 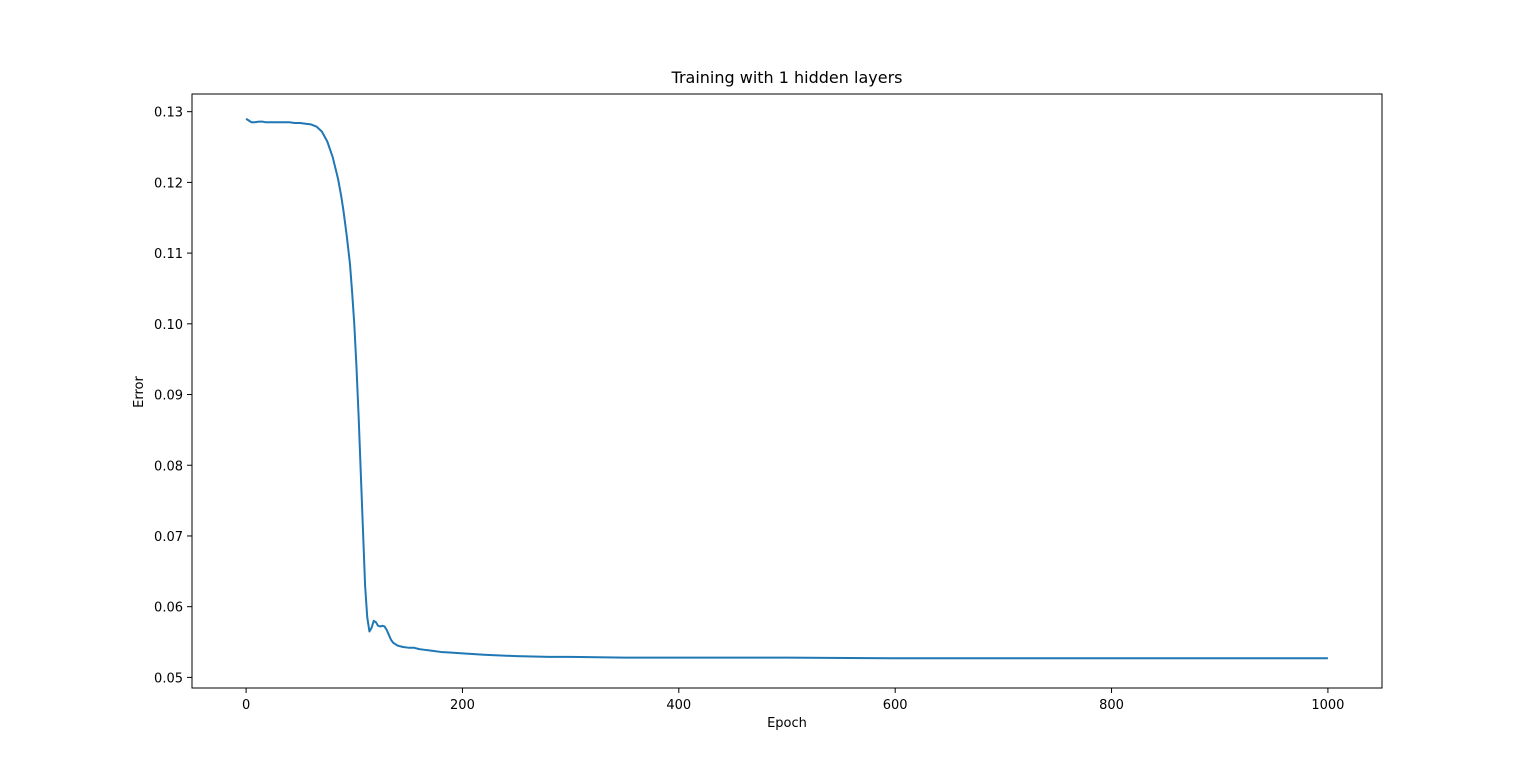 What do you see at coordinates (168, 537) in the screenshot?
I see `y-tick-label: 0.07` at bounding box center [168, 537].